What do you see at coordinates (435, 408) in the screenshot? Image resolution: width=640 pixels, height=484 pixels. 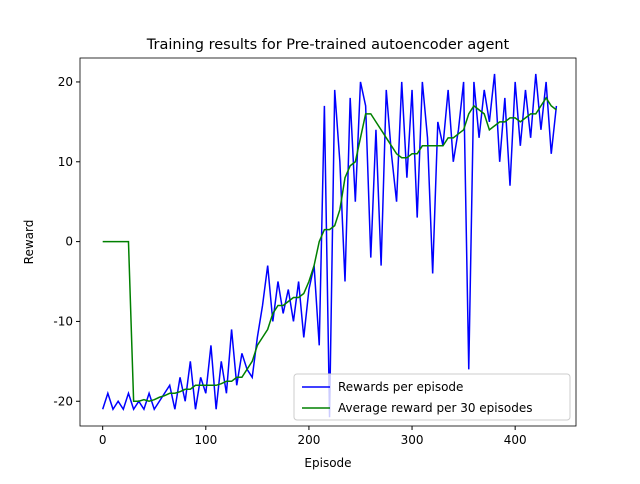 I see `legend-label: Average reward per 30 episodes` at bounding box center [435, 408].